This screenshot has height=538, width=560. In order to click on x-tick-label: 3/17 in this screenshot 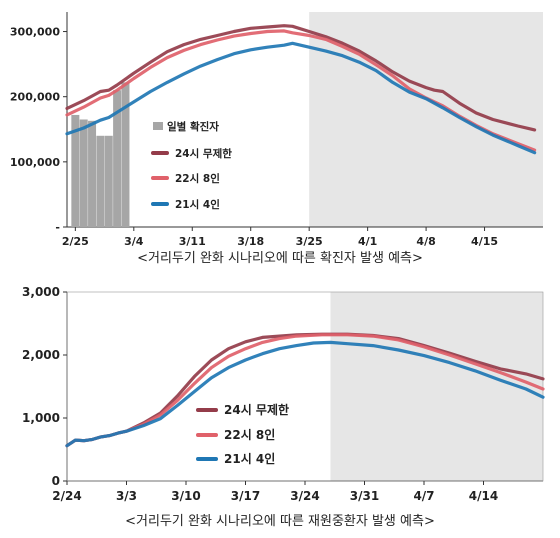, I will do `click(245, 496)`.